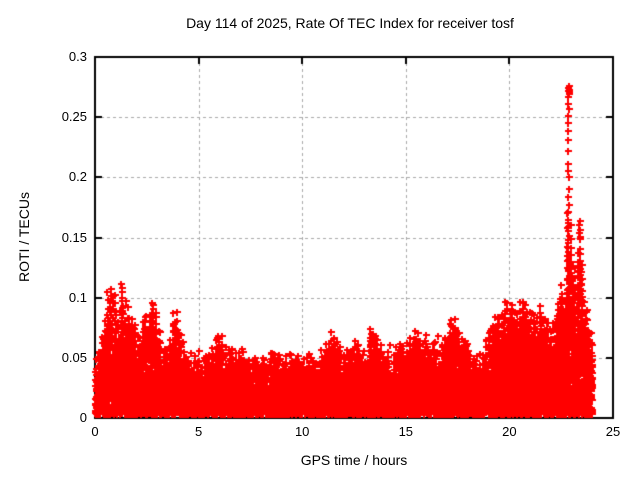 The image size is (640, 480). I want to click on x-tick-label: 0, so click(95, 431).